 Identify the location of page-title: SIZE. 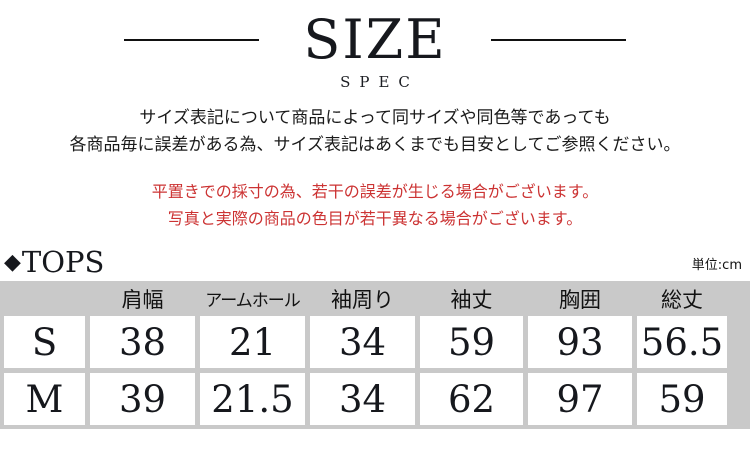
(375, 39).